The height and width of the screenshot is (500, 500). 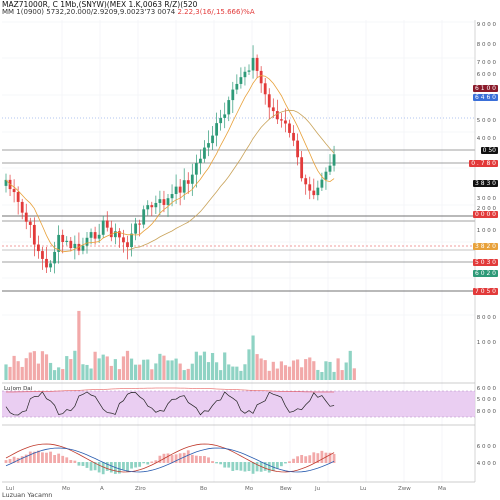 What do you see at coordinates (485, 88) in the screenshot?
I see `price-label: 6 1 0 0` at bounding box center [485, 88].